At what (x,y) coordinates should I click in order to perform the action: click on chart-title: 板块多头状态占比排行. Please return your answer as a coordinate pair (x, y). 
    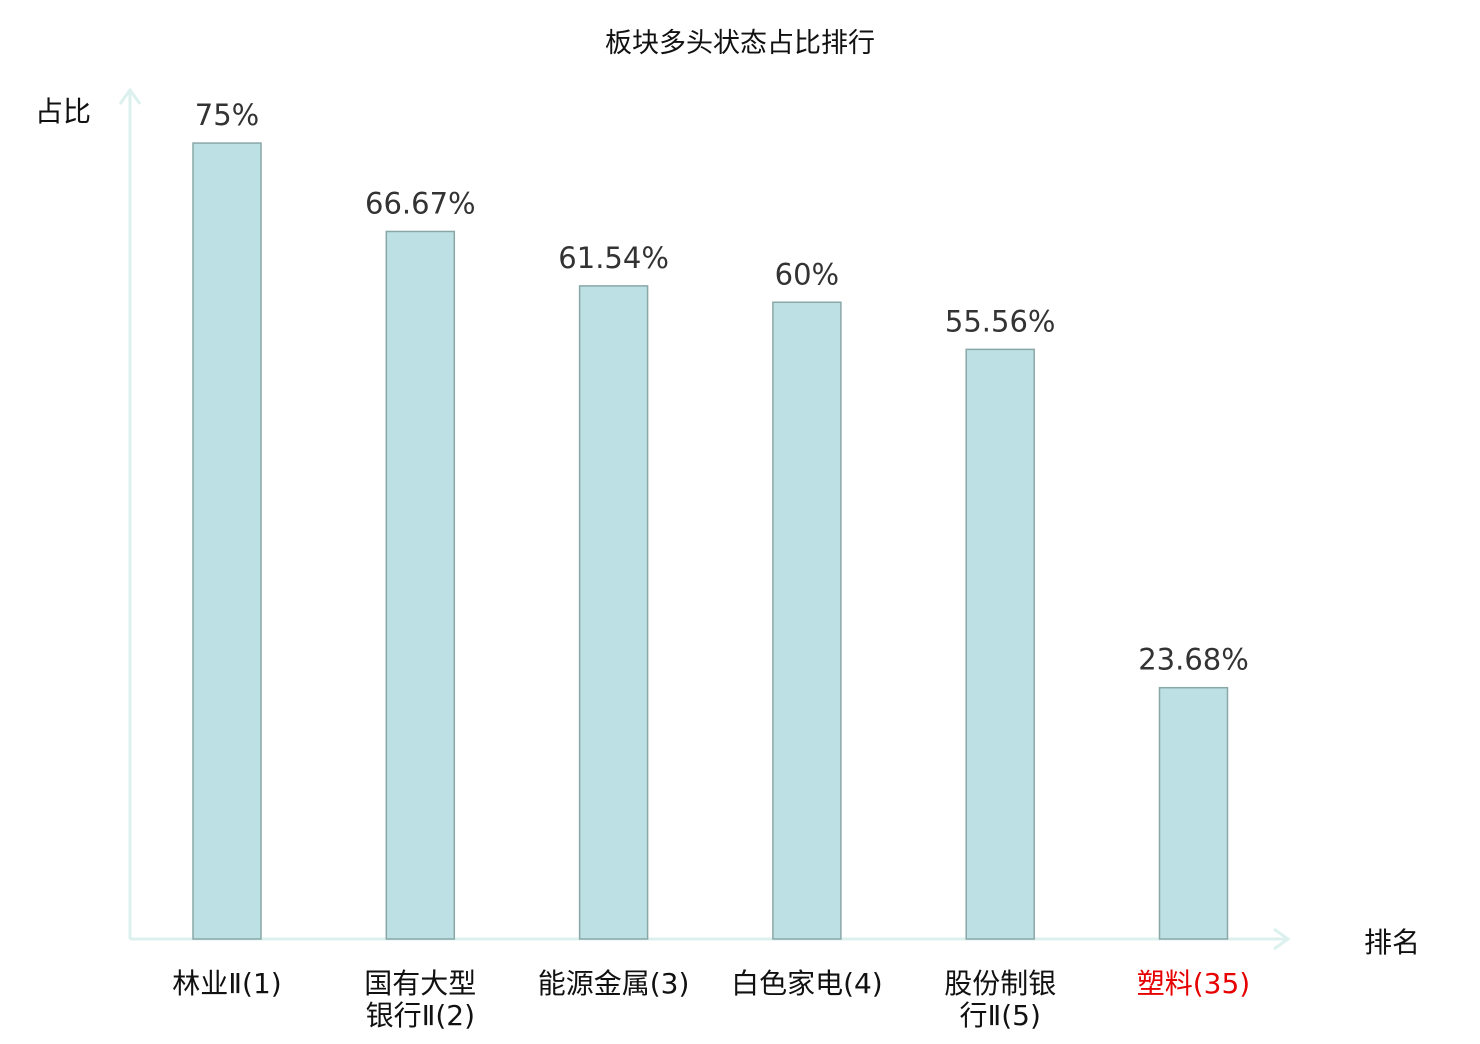
    Looking at the image, I should click on (740, 43).